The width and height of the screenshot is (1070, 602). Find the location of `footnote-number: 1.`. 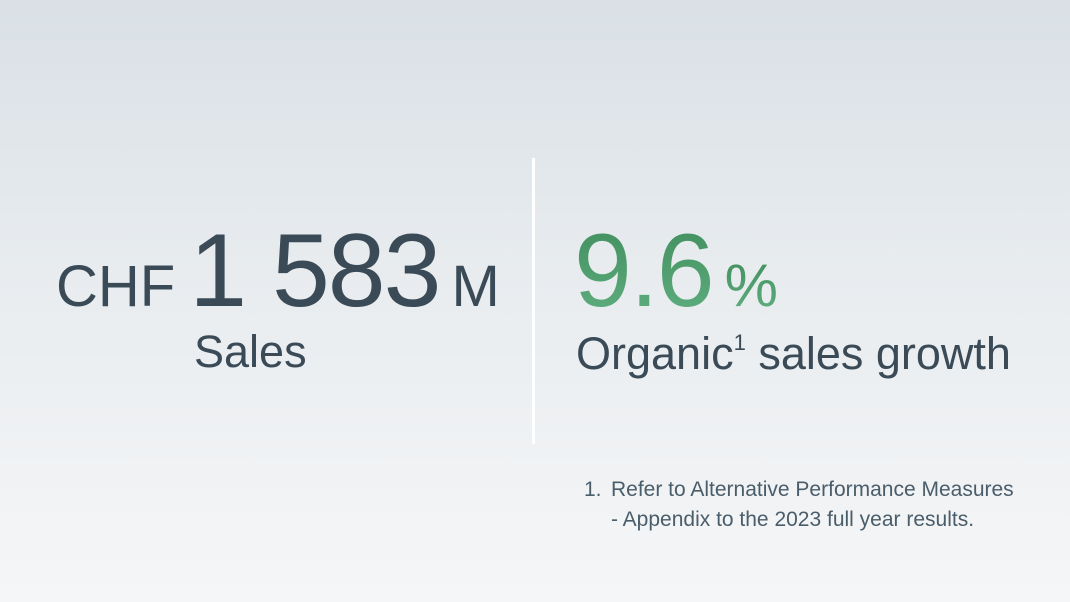

footnote-number: 1. is located at coordinates (593, 489).